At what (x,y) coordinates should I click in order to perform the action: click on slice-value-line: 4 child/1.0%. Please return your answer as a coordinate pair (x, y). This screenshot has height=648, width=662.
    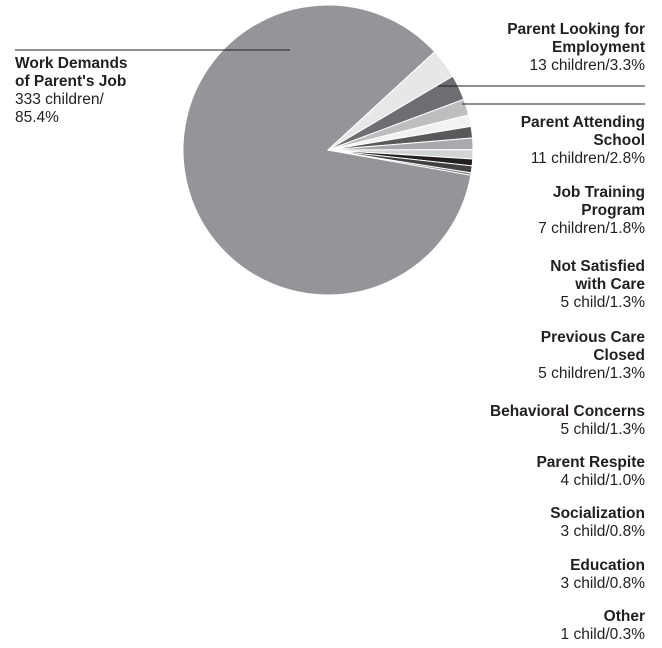
    Looking at the image, I should click on (602, 480).